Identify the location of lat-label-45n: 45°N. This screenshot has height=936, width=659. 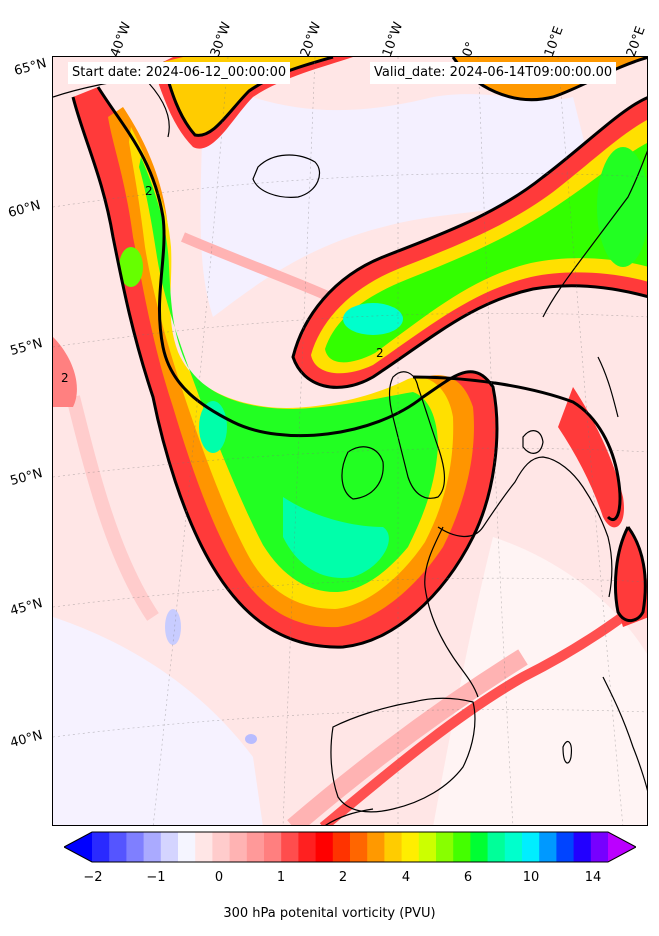
(26, 607).